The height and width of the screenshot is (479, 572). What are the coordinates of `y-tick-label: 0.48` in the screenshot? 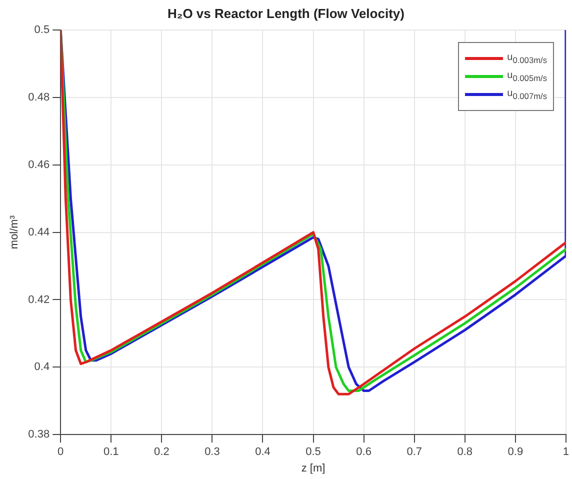 It's located at (39, 97).